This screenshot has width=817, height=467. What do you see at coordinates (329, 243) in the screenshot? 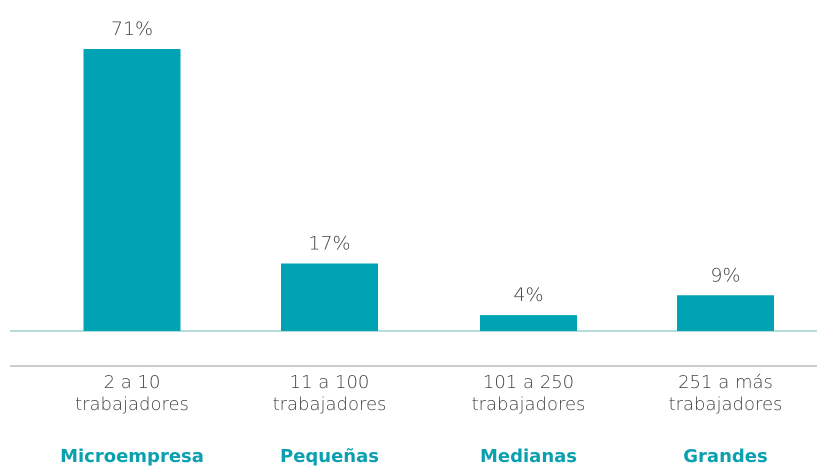
I see `data-label: 17%` at bounding box center [329, 243].